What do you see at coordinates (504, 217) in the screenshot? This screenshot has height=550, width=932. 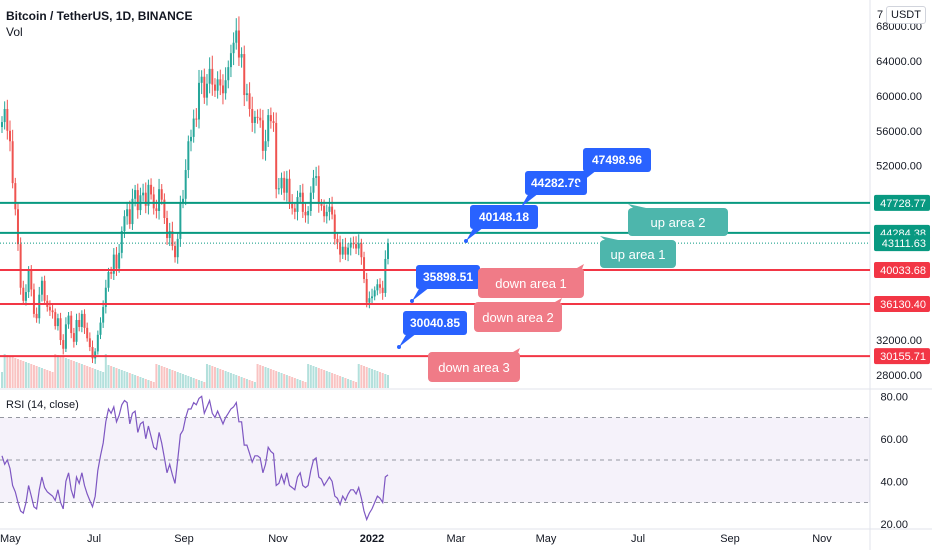 I see `price-tag` at bounding box center [504, 217].